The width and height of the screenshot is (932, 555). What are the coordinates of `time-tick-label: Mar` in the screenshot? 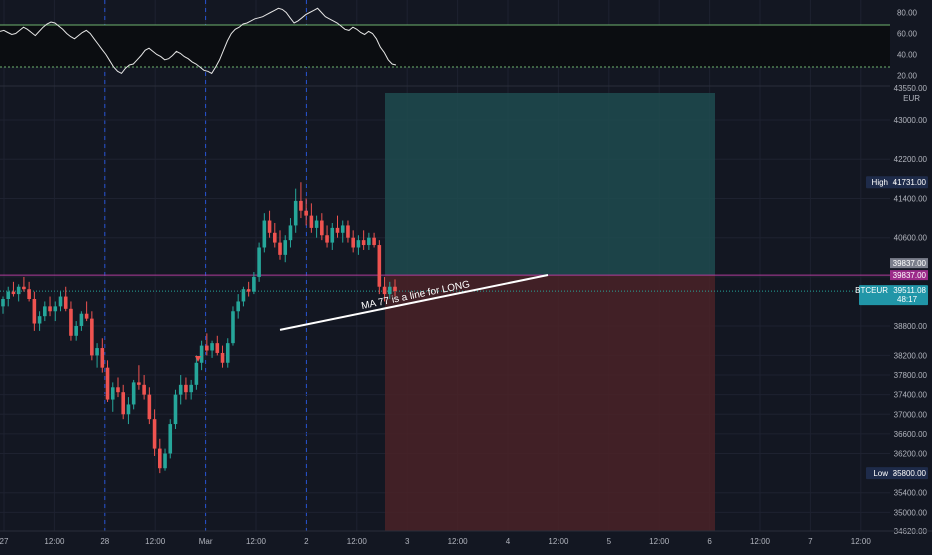 It's located at (206, 541).